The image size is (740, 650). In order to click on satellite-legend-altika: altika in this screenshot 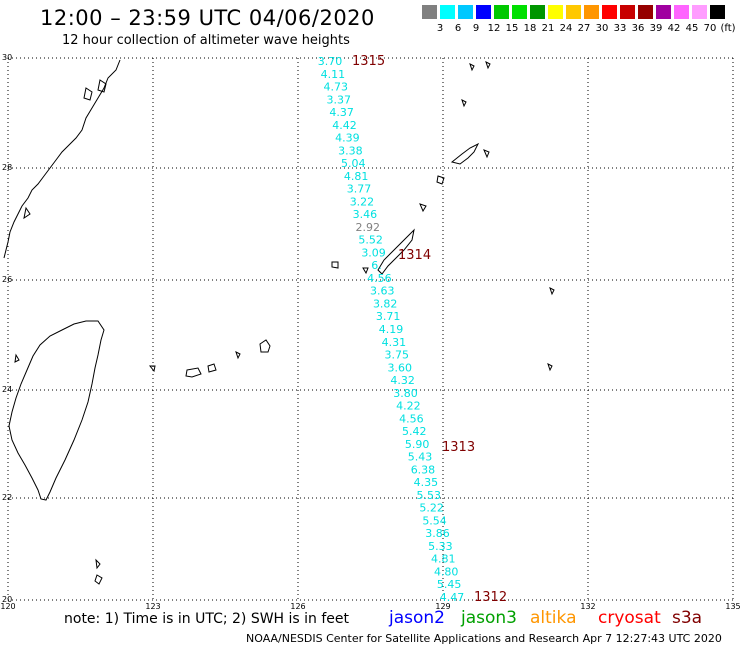, I will do `click(553, 618)`.